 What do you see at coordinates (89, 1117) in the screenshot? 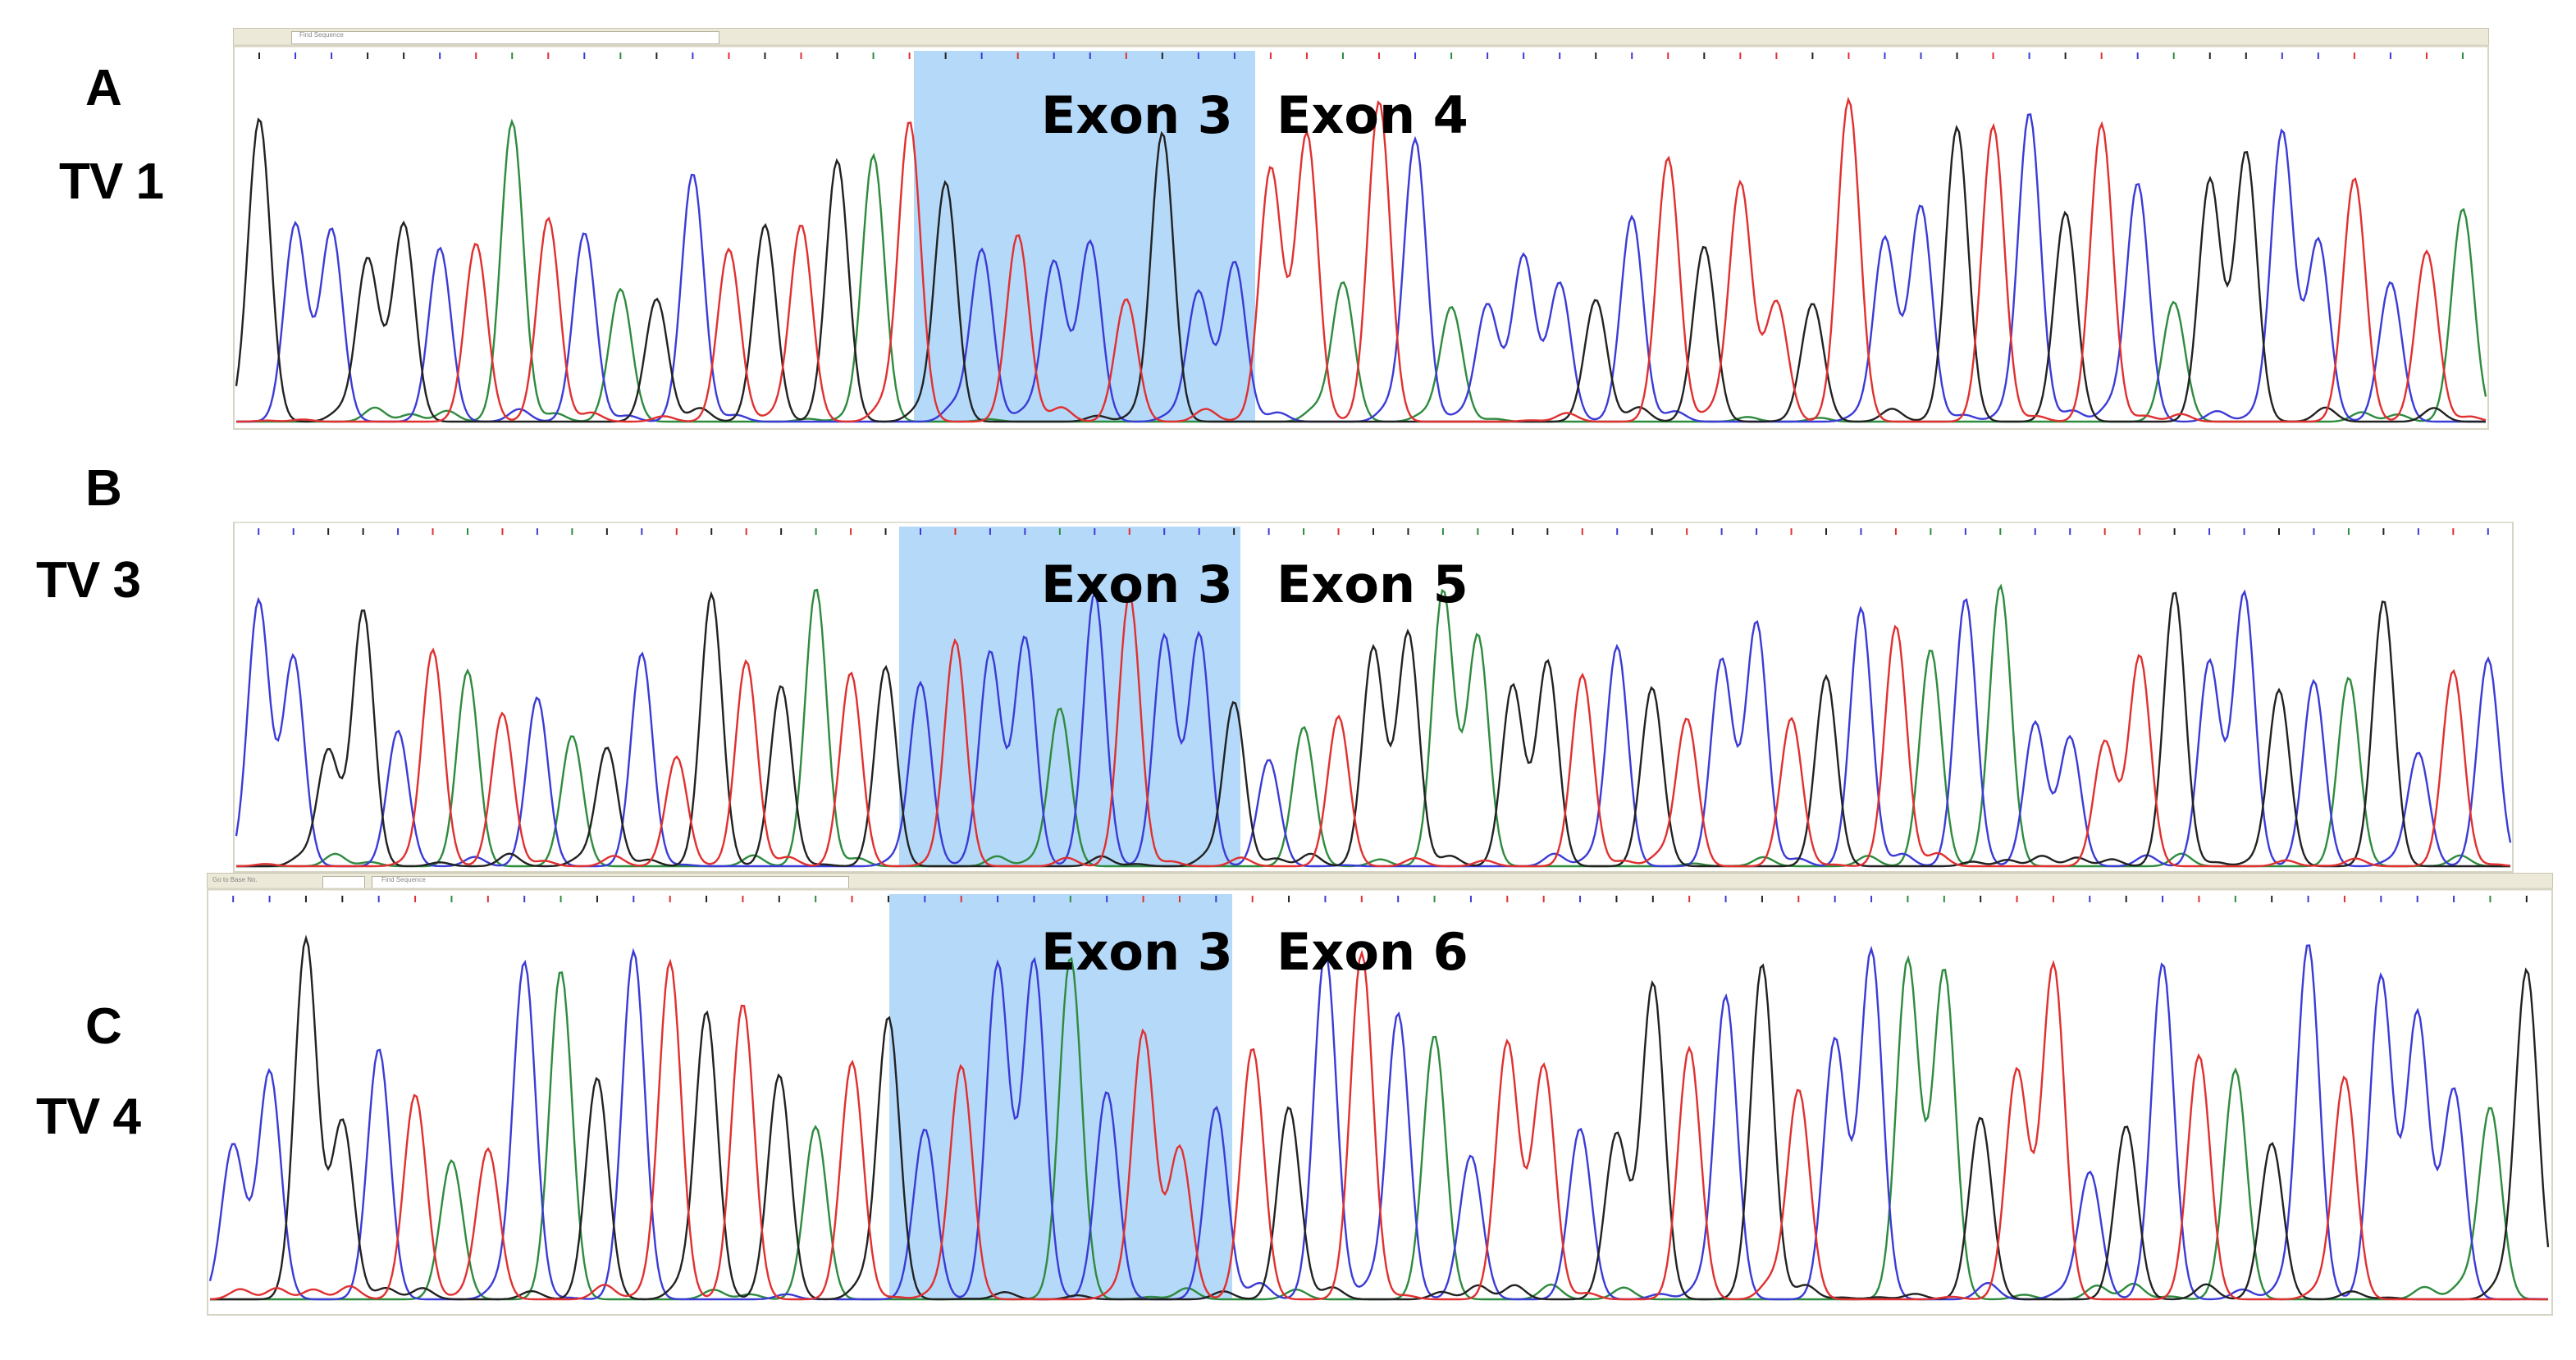
I see `panel-c-tv-label: TV 4` at bounding box center [89, 1117].